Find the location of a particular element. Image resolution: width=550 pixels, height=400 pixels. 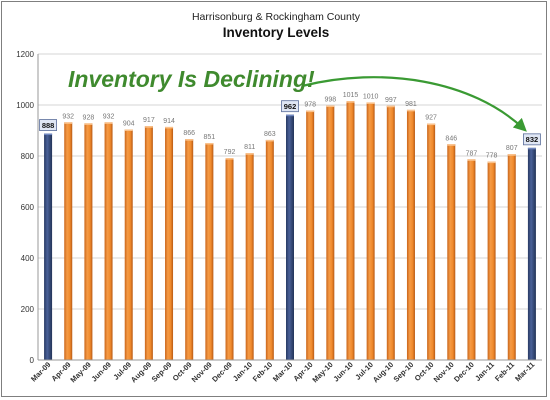

data-label: 904 is located at coordinates (129, 123).